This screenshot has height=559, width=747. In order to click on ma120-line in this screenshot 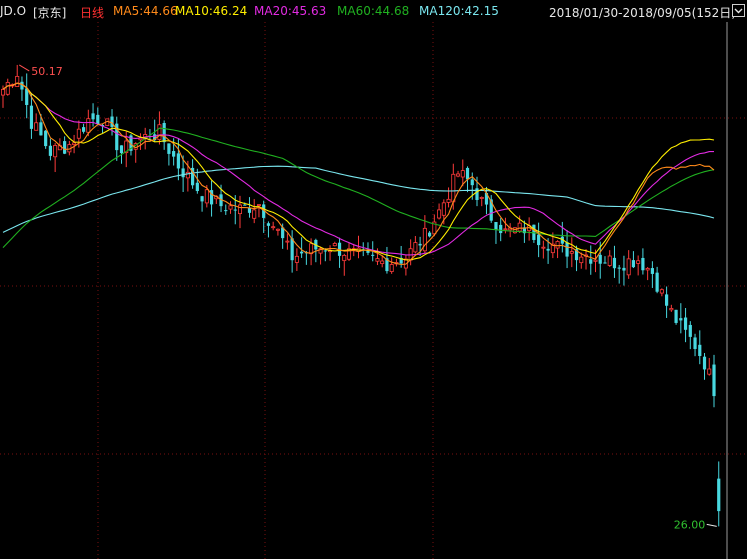, I will do `click(358, 199)`.